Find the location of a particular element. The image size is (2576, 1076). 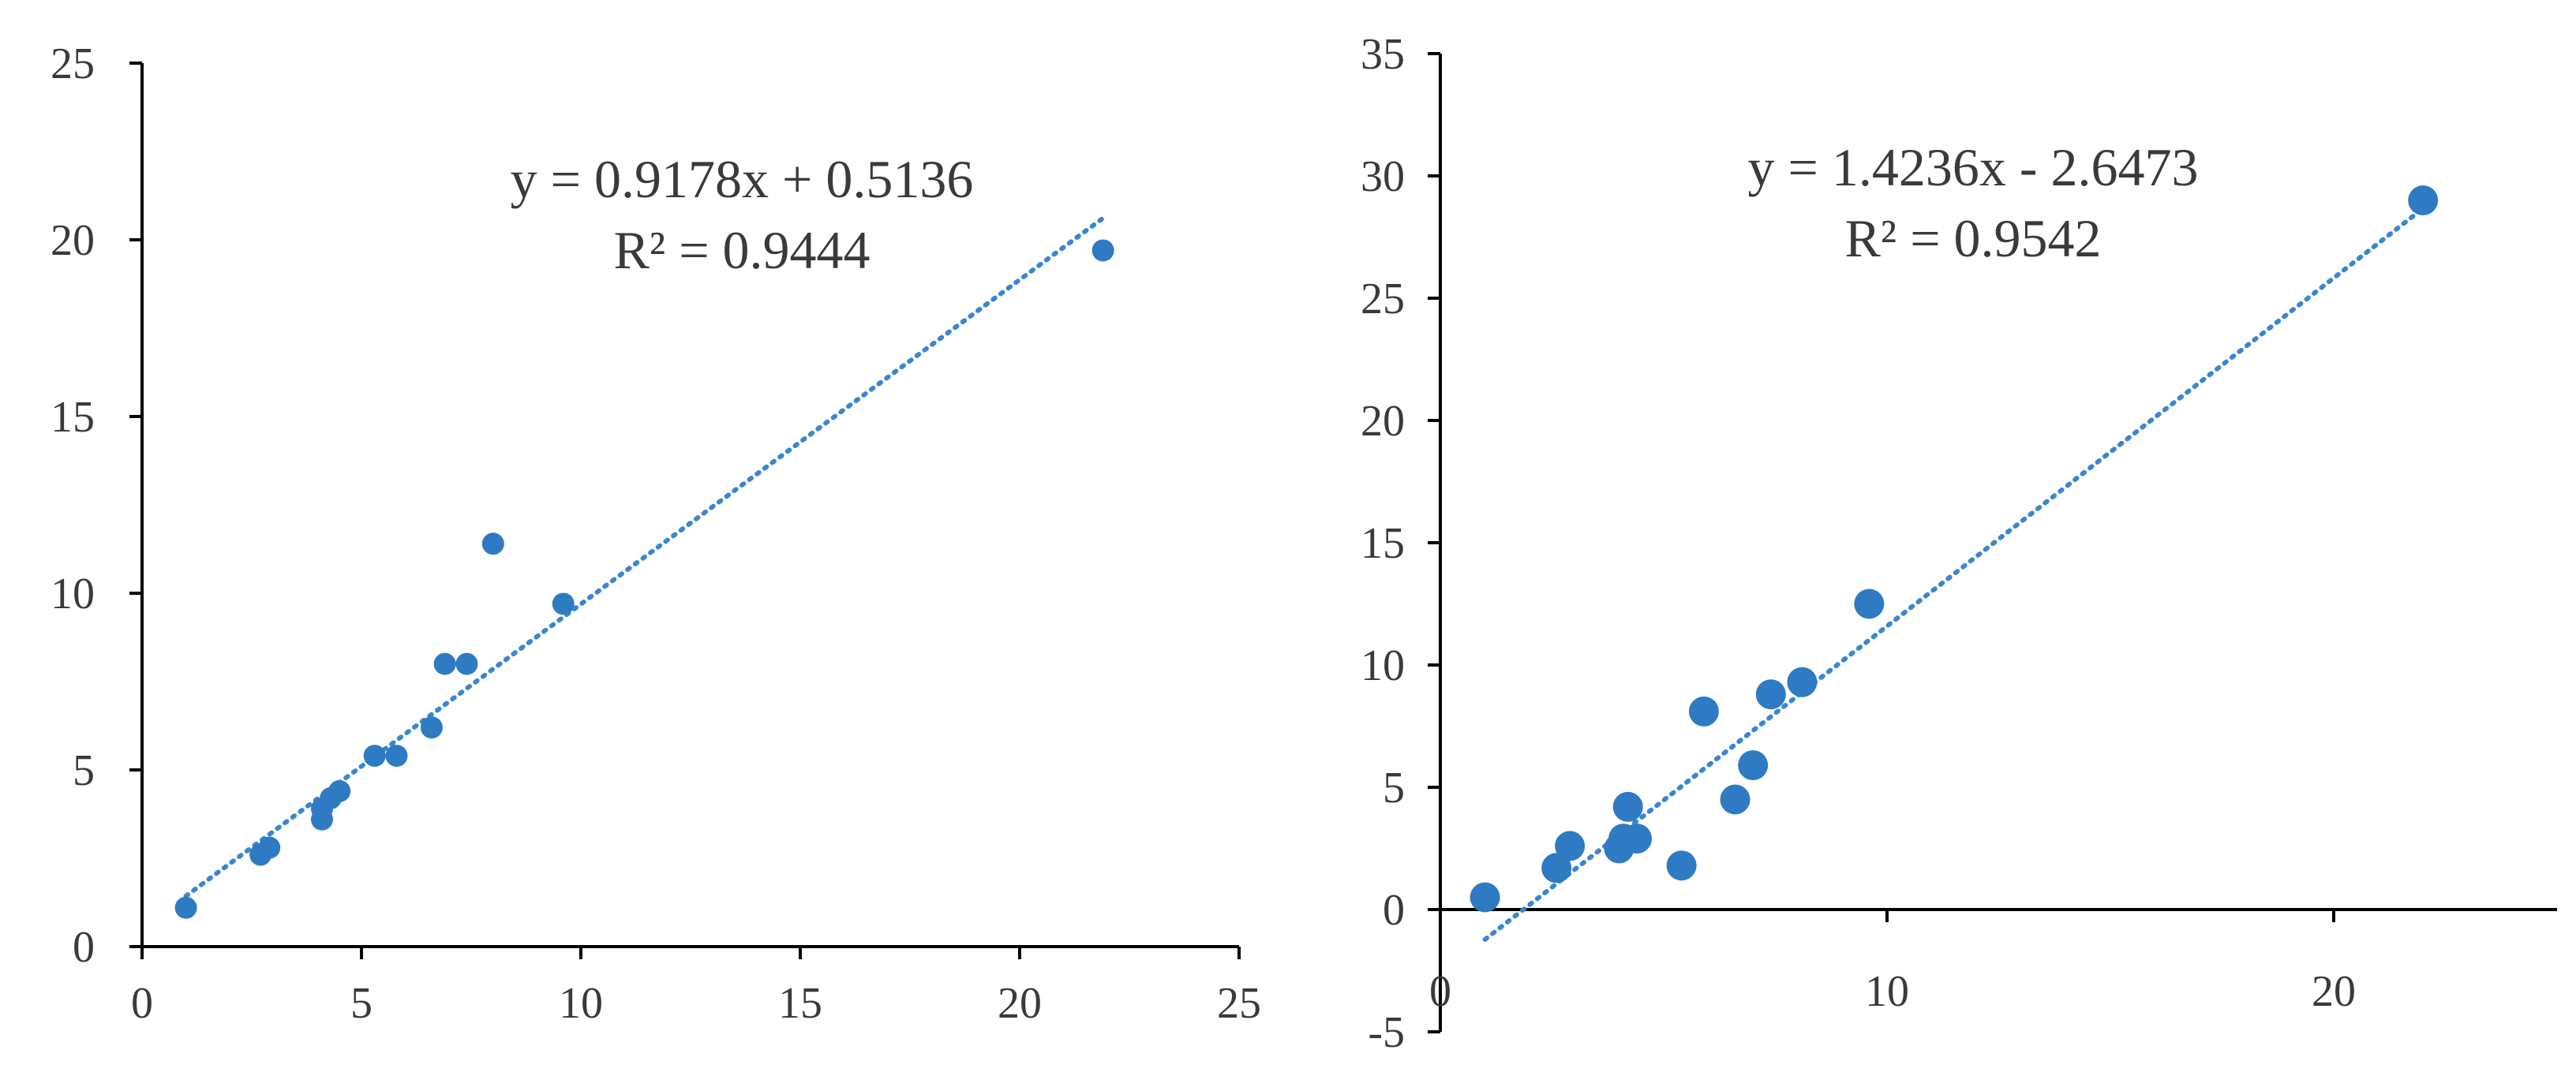

left-x-tick-label: 10 is located at coordinates (581, 1003).